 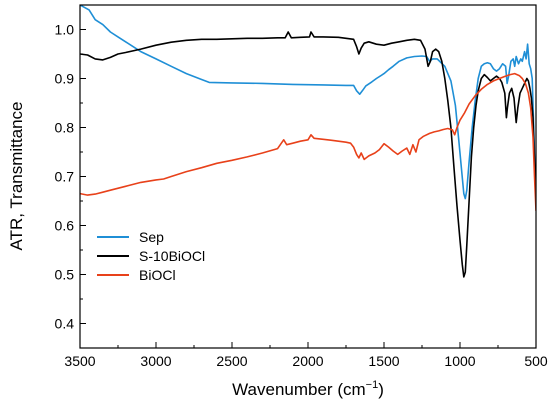 I want to click on y-tick-label: 0.9, so click(x=65, y=79).